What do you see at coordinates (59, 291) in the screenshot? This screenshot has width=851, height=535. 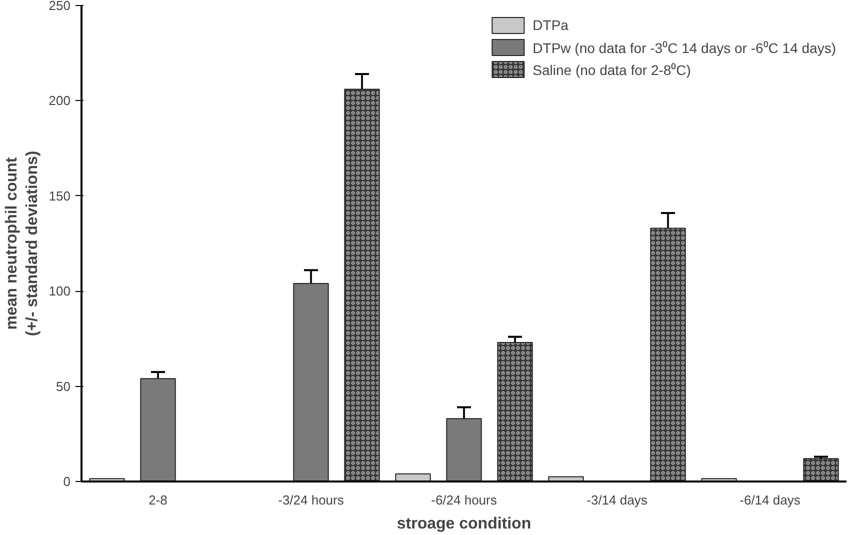 I see `y-tick-label: 100` at bounding box center [59, 291].